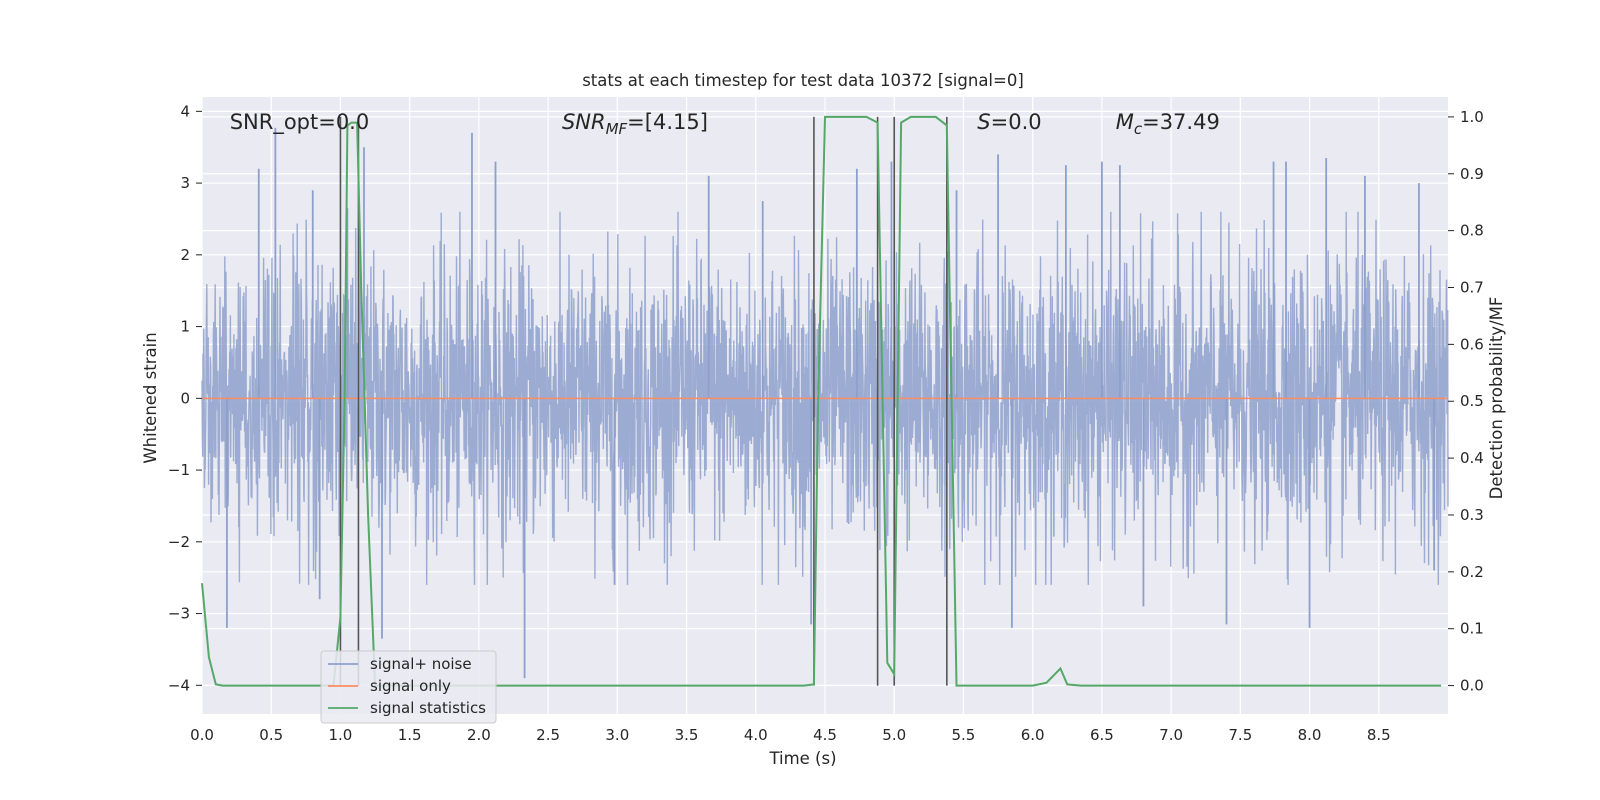 The image size is (1600, 800). What do you see at coordinates (179, 470) in the screenshot?
I see `y-tick-label: −1` at bounding box center [179, 470].